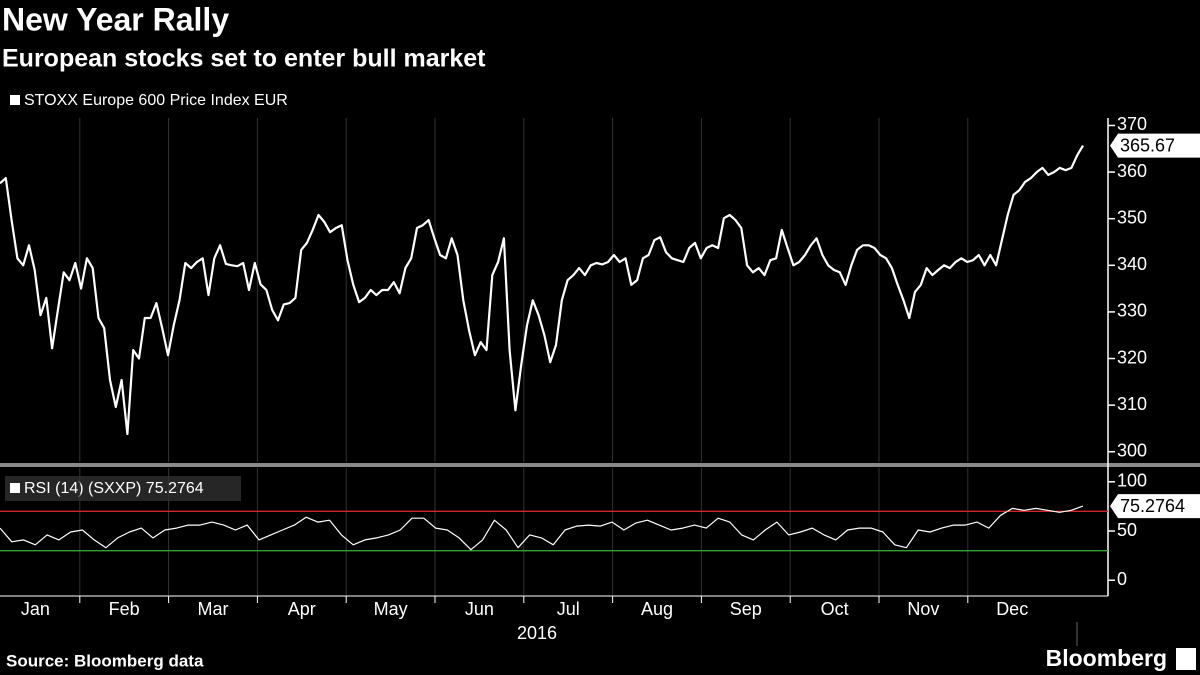 The height and width of the screenshot is (675, 1200). Describe the element at coordinates (105, 660) in the screenshot. I see `source: Source: Bloomberg data` at that location.